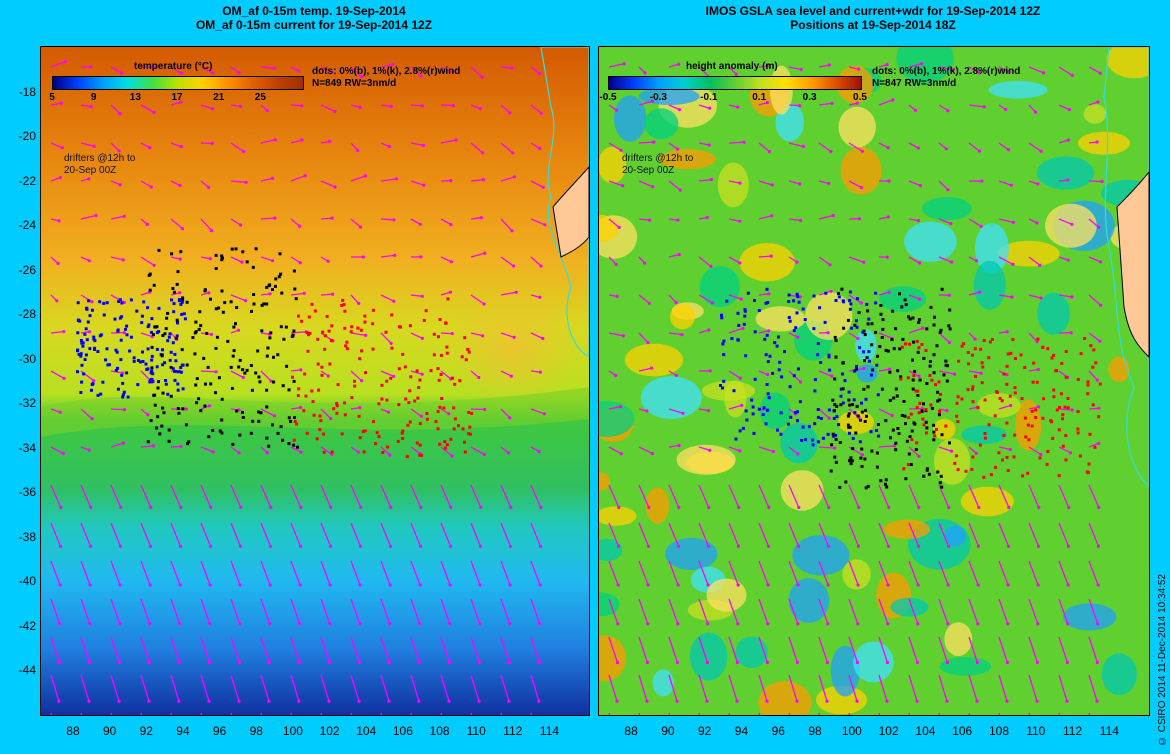 The width and height of the screenshot is (1170, 754). What do you see at coordinates (27, 670) in the screenshot?
I see `lat-tick-label: -44` at bounding box center [27, 670].